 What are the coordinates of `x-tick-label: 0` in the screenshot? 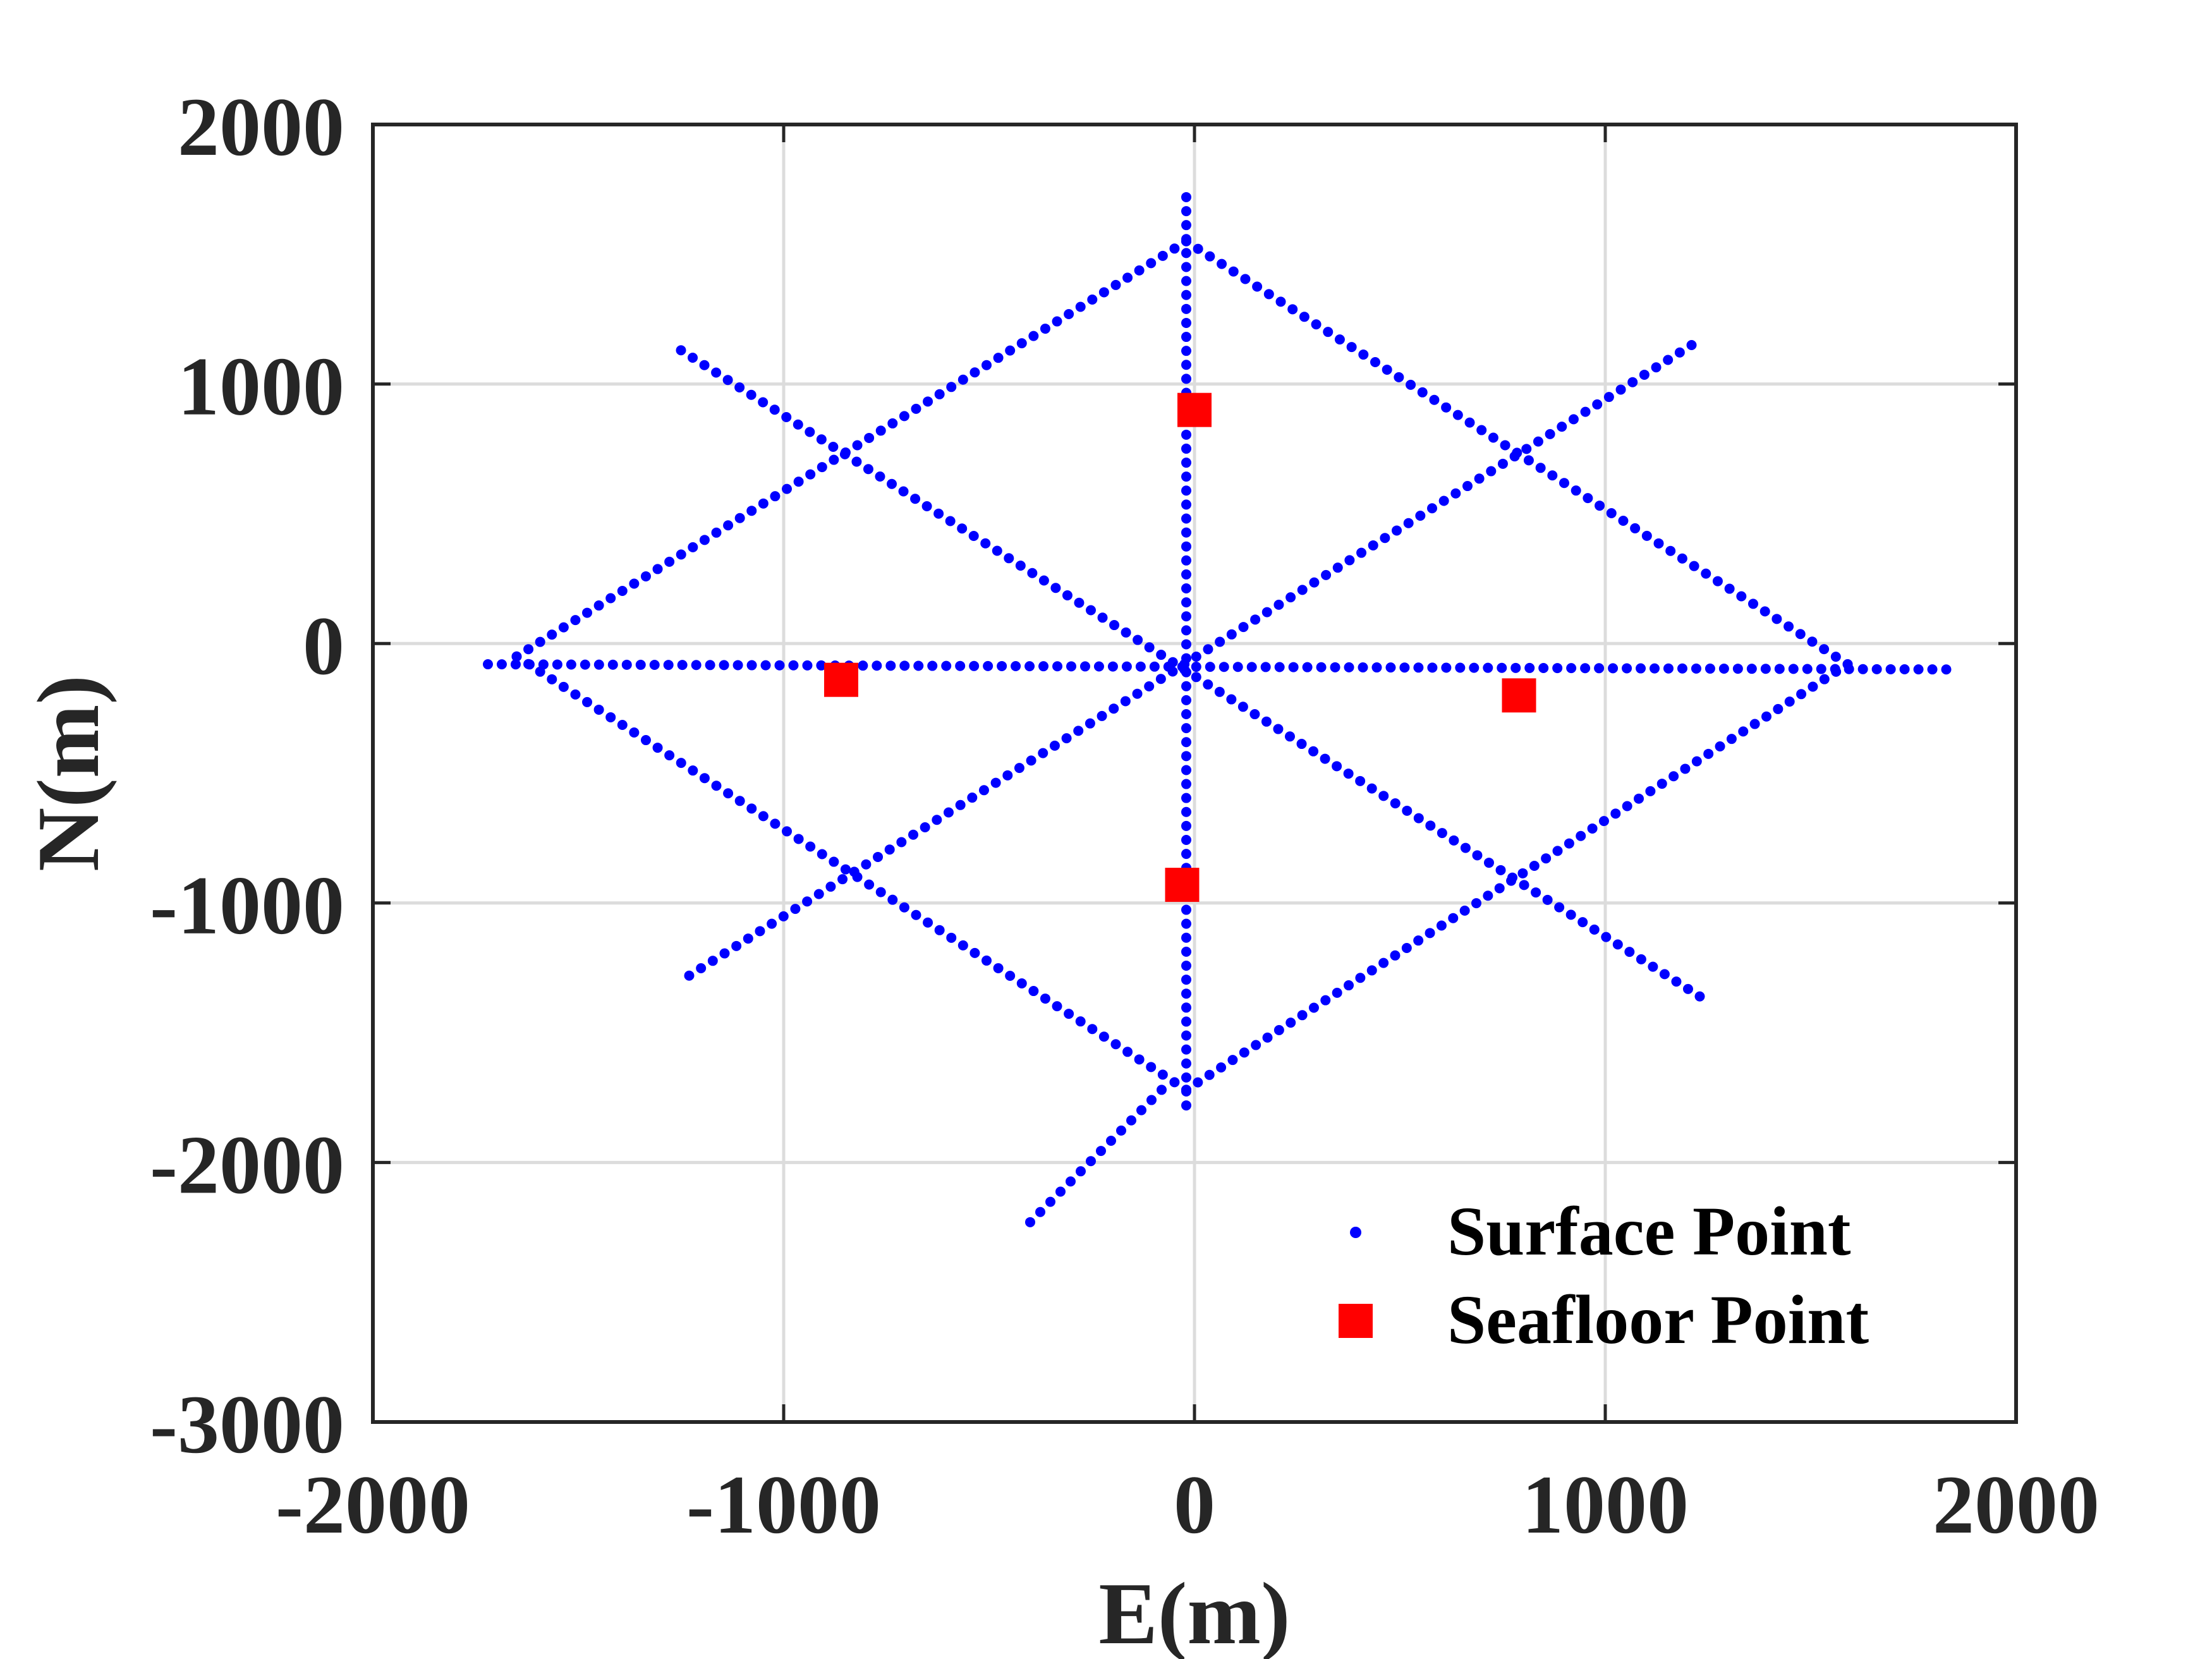 It's located at (1194, 1504).